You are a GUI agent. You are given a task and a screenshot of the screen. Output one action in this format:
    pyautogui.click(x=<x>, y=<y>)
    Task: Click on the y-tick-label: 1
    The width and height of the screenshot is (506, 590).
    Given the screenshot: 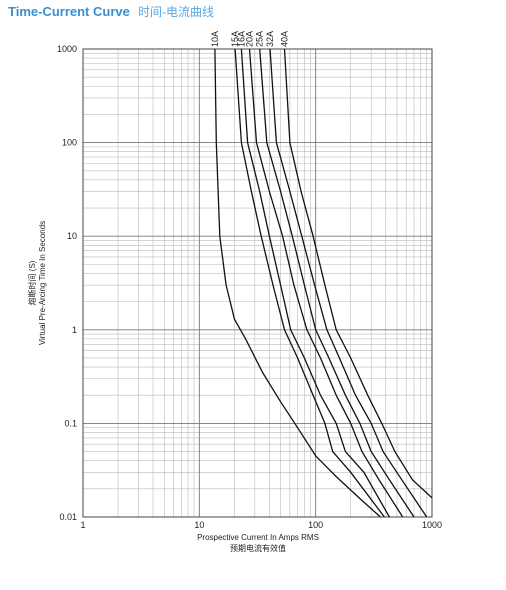 What is the action you would take?
    pyautogui.click(x=74, y=330)
    